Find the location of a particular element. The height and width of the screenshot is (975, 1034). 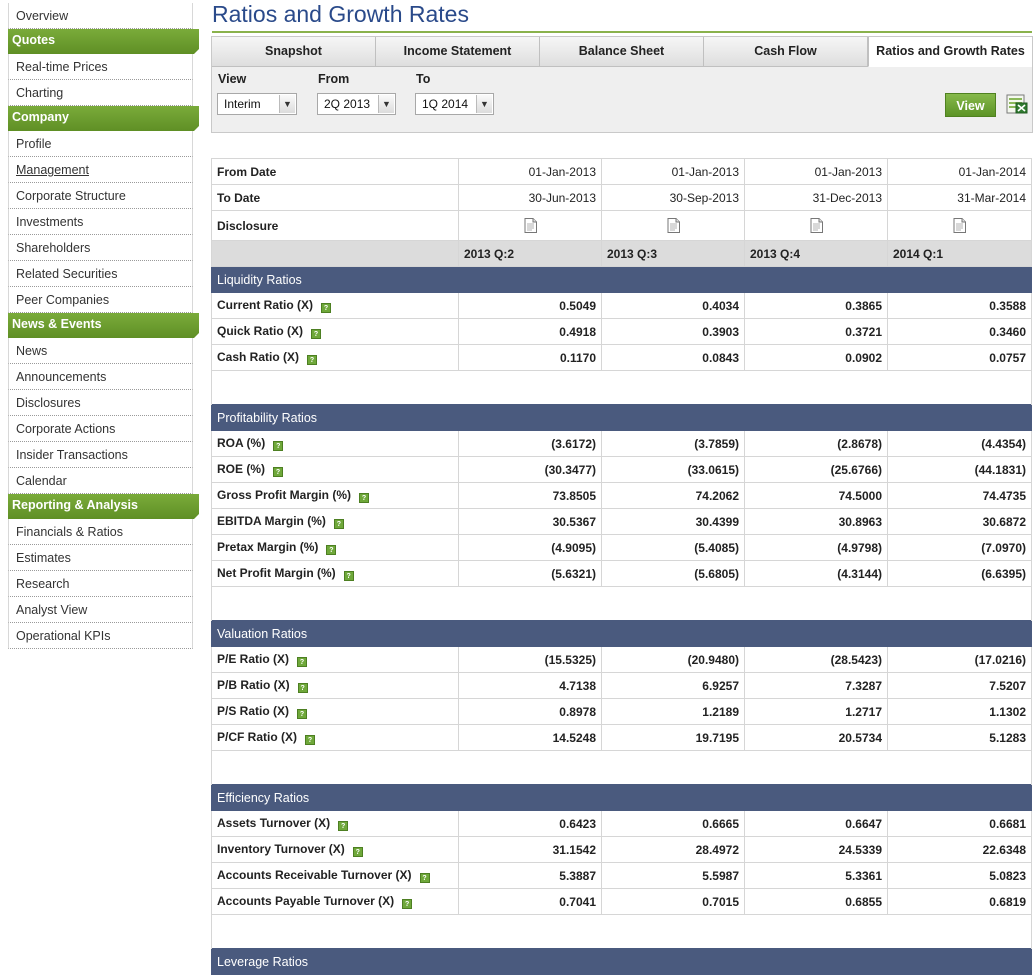

sidebar-section-company: Company is located at coordinates (103, 119).